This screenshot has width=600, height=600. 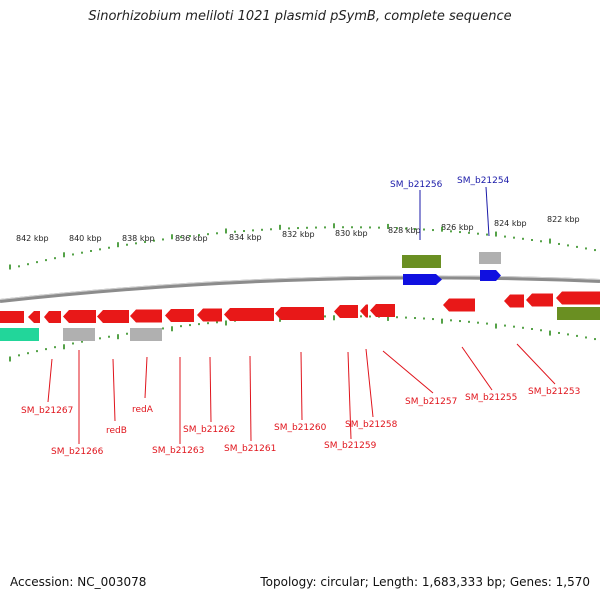 I want to click on scale-label-824: 824 kbp, so click(x=510, y=223).